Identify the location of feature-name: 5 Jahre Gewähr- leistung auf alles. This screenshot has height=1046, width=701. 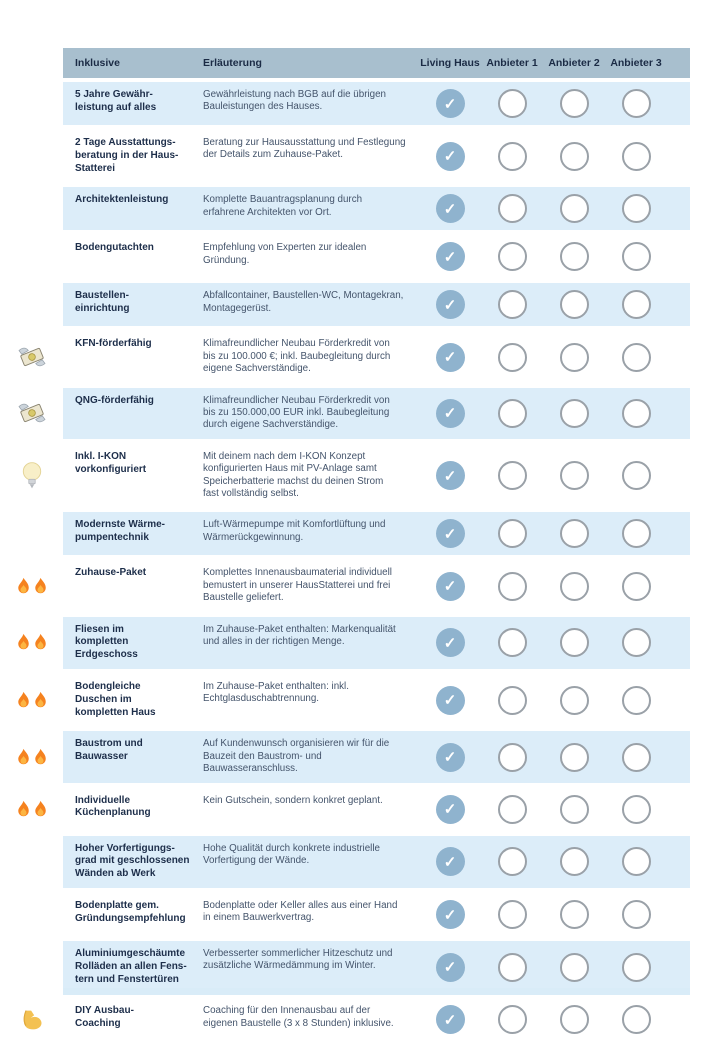
(116, 101).